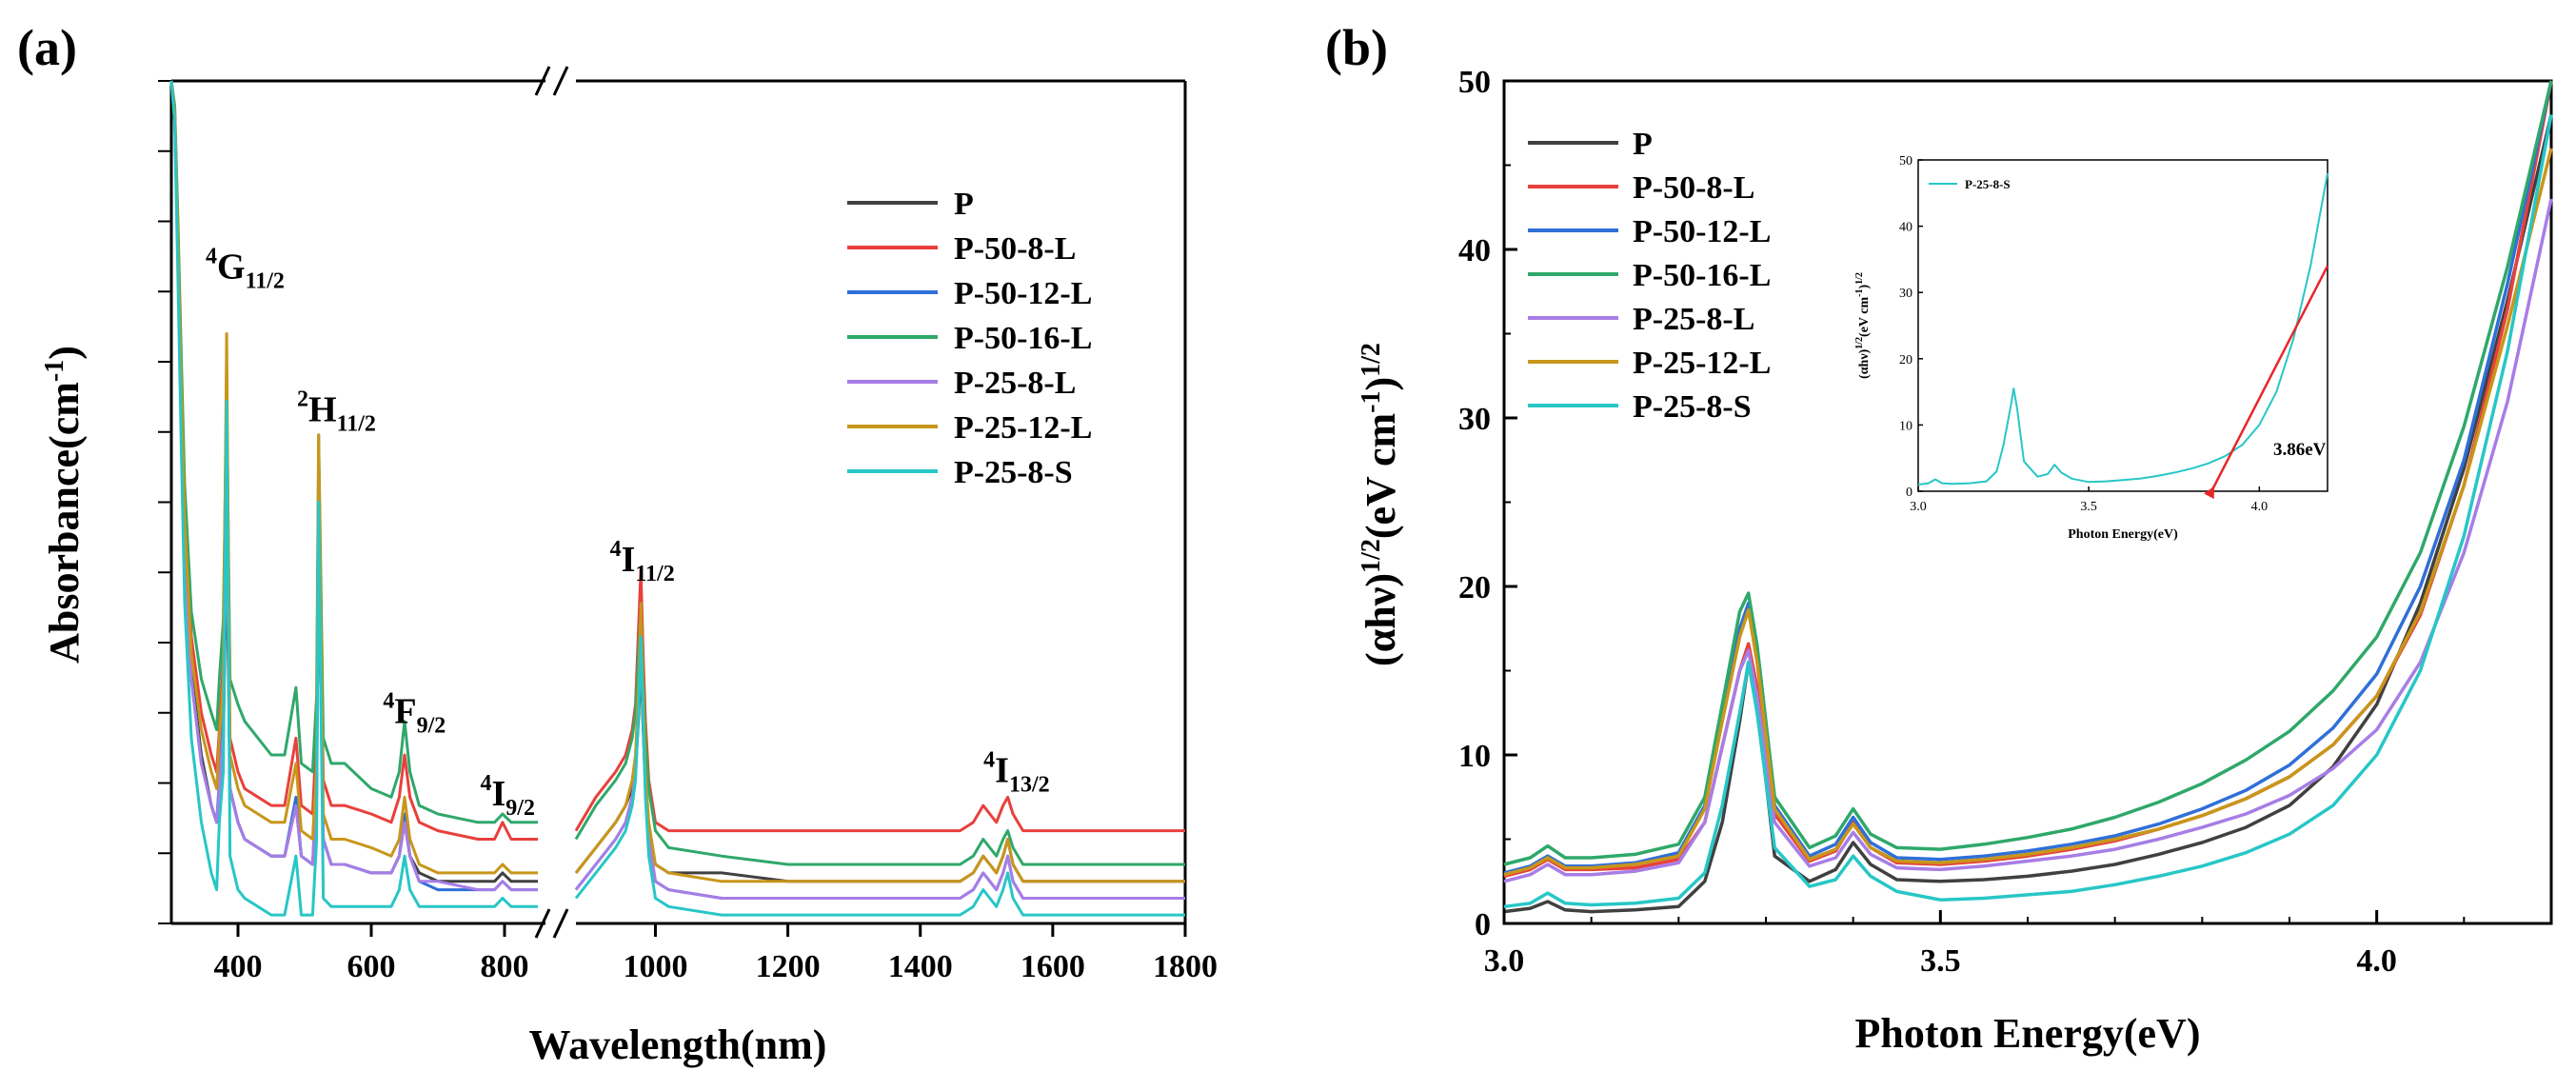  I want to click on panel-b-legend-label: P, so click(1643, 144).